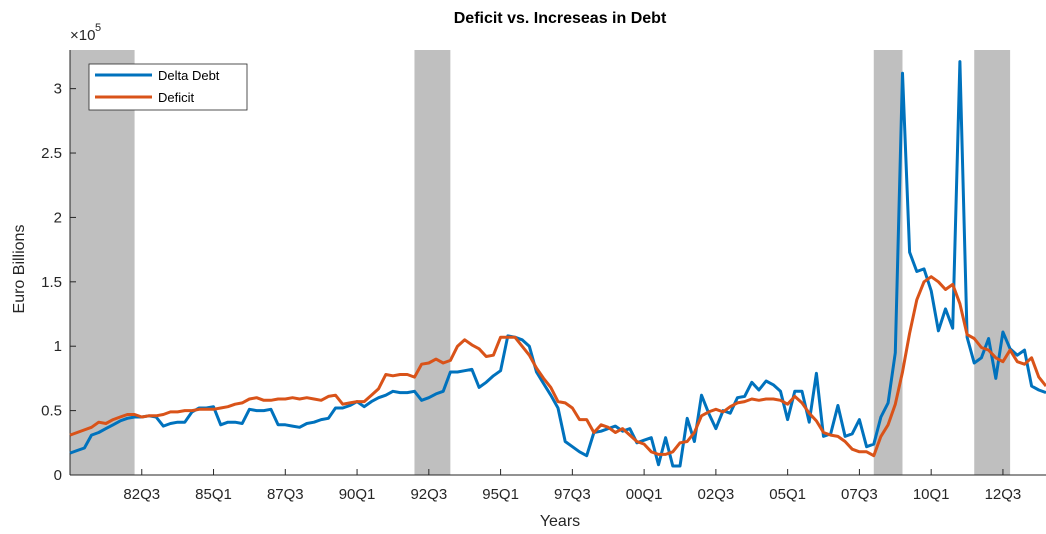 Image resolution: width=1046 pixels, height=534 pixels. I want to click on y-tick-label: 1, so click(58, 346).